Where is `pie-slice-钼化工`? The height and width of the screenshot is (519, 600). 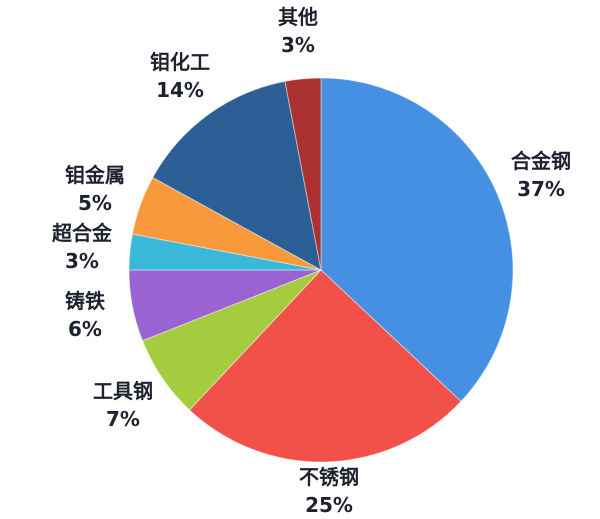
pie-slice-钼化工 is located at coordinates (237, 175).